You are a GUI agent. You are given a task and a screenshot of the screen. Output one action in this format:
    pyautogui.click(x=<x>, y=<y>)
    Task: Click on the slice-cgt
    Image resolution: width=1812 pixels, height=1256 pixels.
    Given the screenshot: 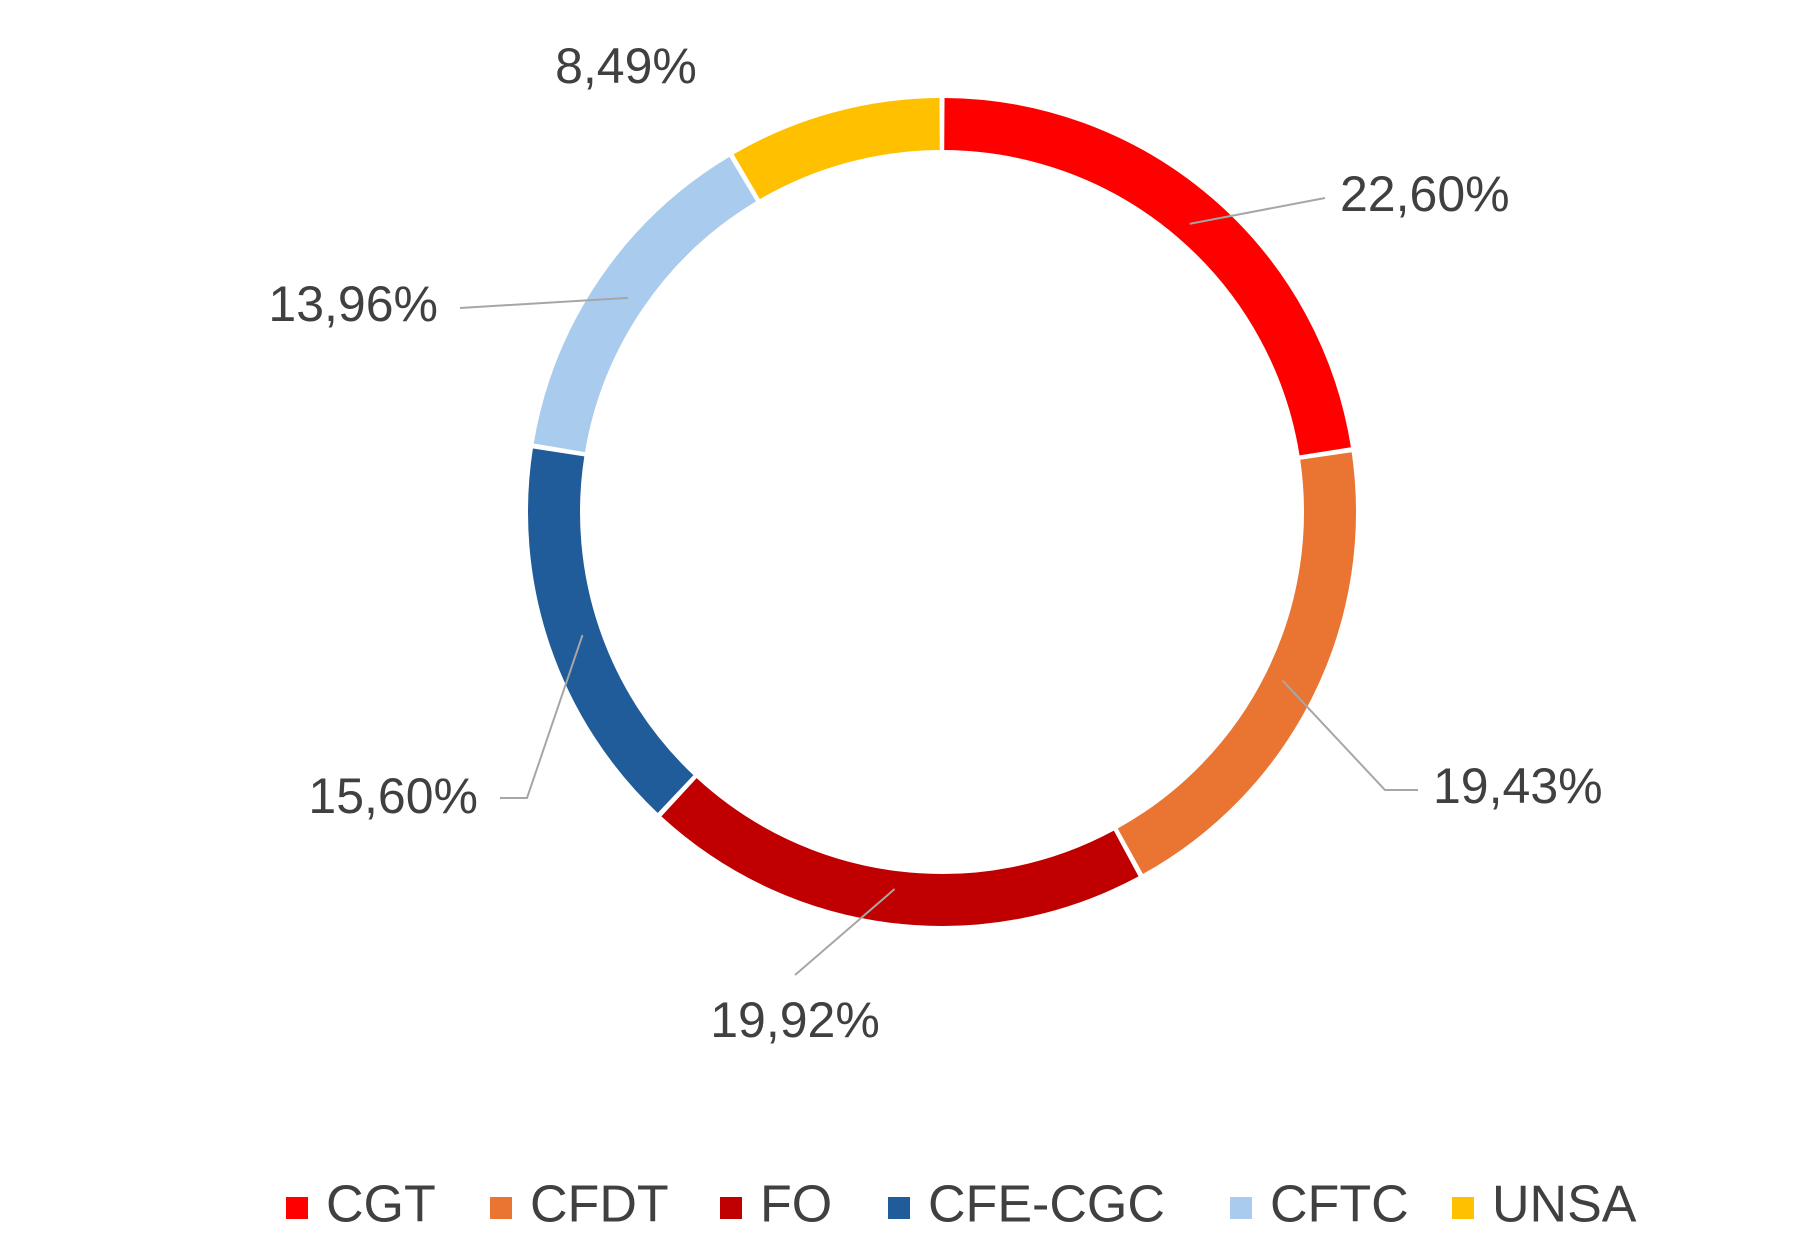 What is the action you would take?
    pyautogui.click(x=1147, y=277)
    